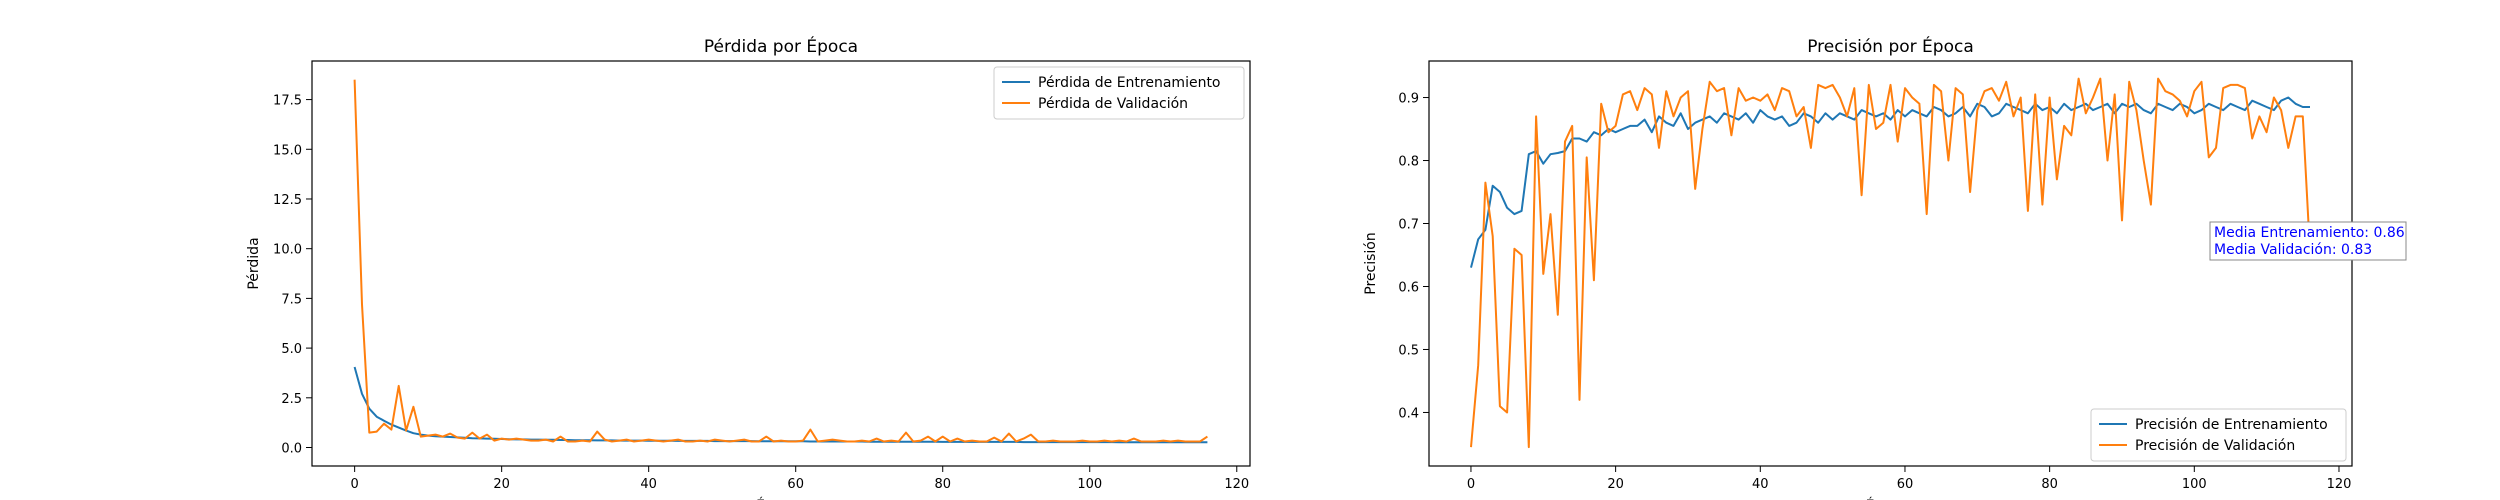 This screenshot has width=2500, height=500. I want to click on y-tick-label: 5.0, so click(291, 349).